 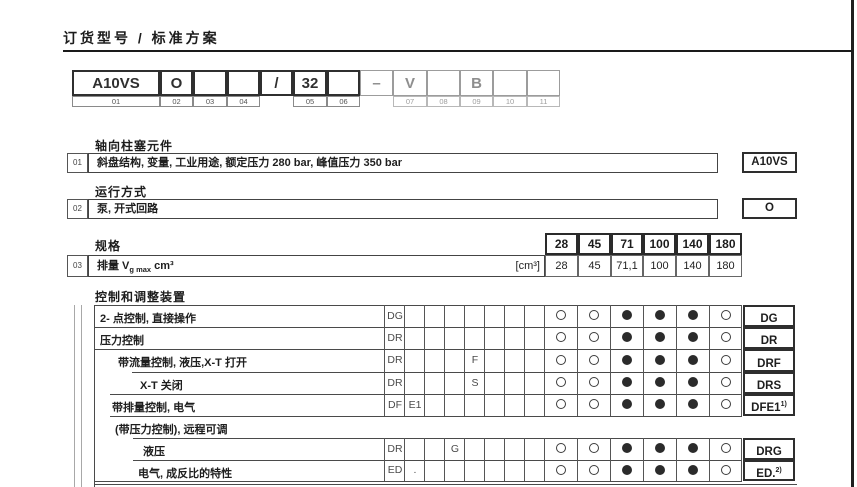 I want to click on code-position-05: 05, so click(x=310, y=101).